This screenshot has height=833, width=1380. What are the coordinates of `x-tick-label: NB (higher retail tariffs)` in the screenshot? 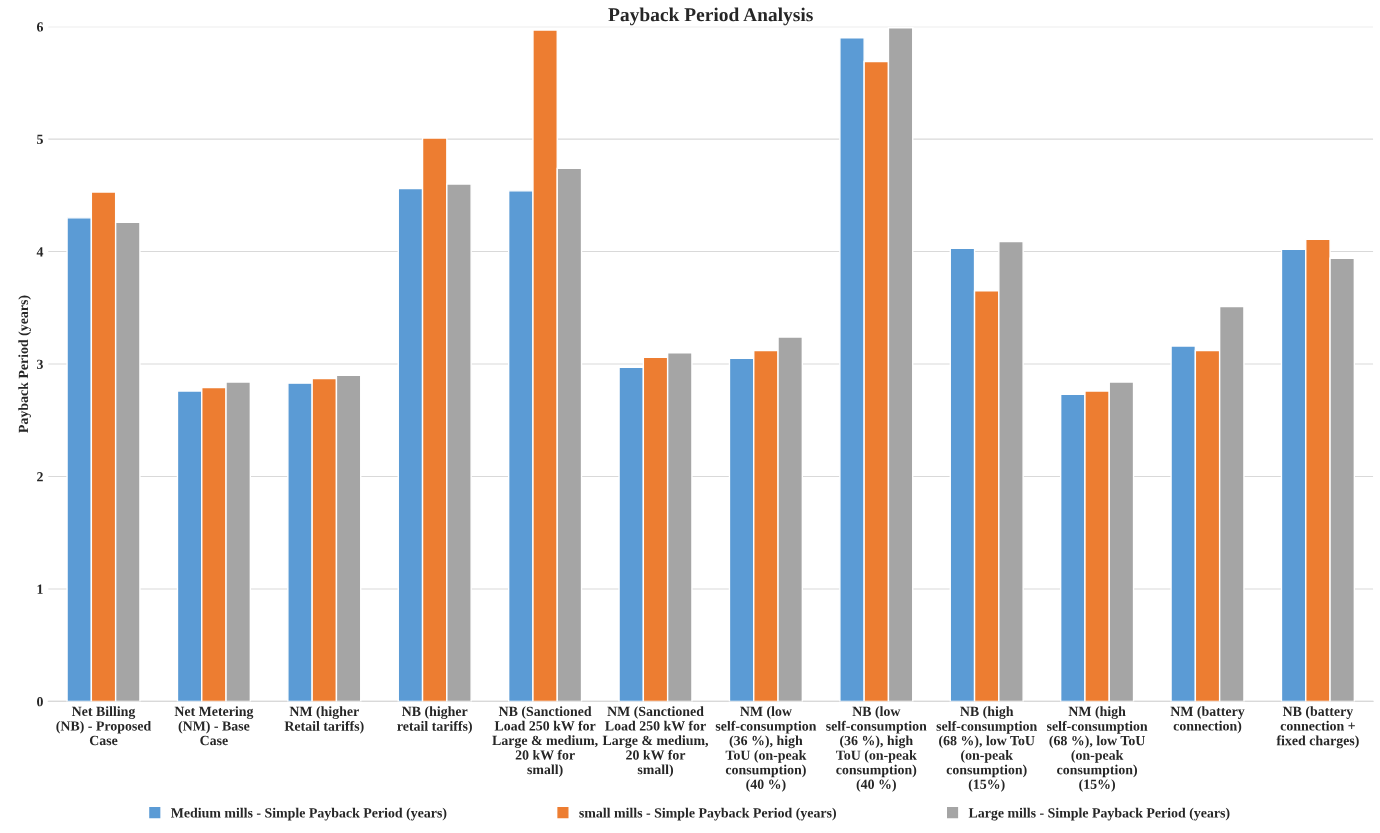 It's located at (434, 720).